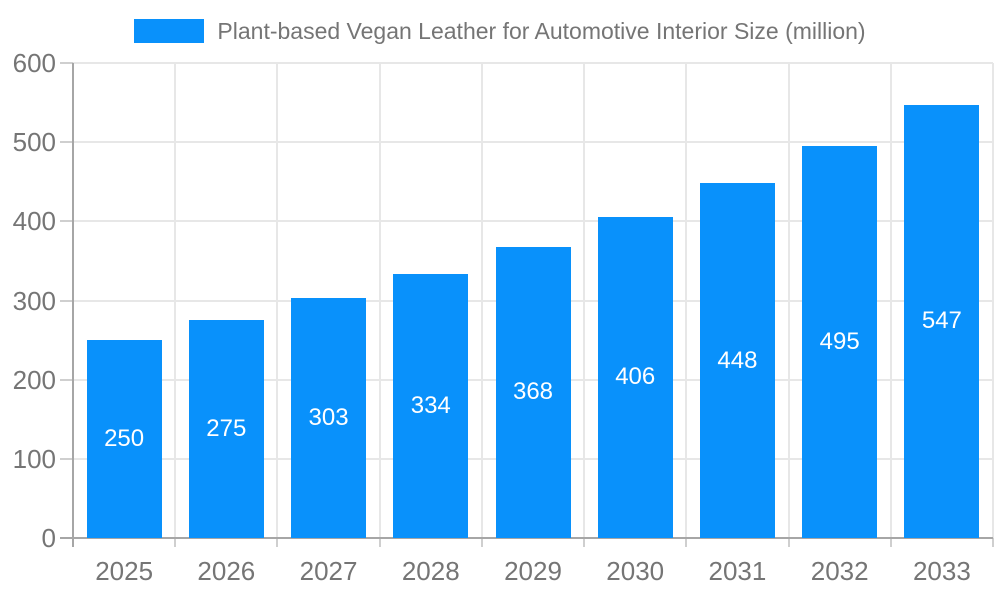 This screenshot has width=1000, height=600. What do you see at coordinates (34, 458) in the screenshot?
I see `y-tick-label: 100` at bounding box center [34, 458].